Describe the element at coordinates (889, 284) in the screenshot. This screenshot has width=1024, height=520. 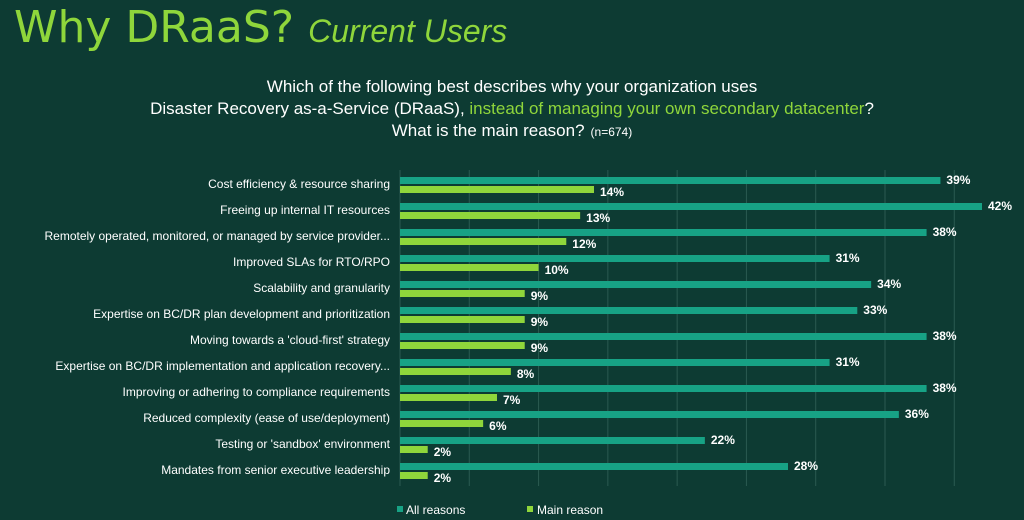
I see `value-label-all-reasons: 34%` at that location.